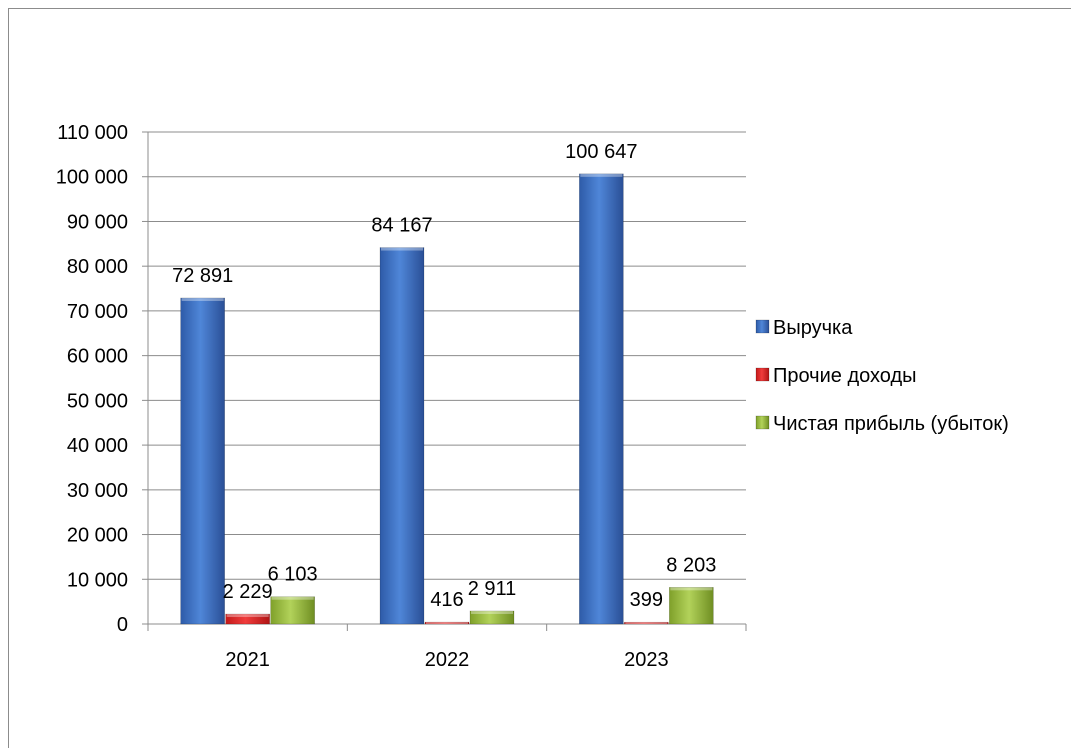  What do you see at coordinates (92, 133) in the screenshot?
I see `y-tick-label: 110 000` at bounding box center [92, 133].